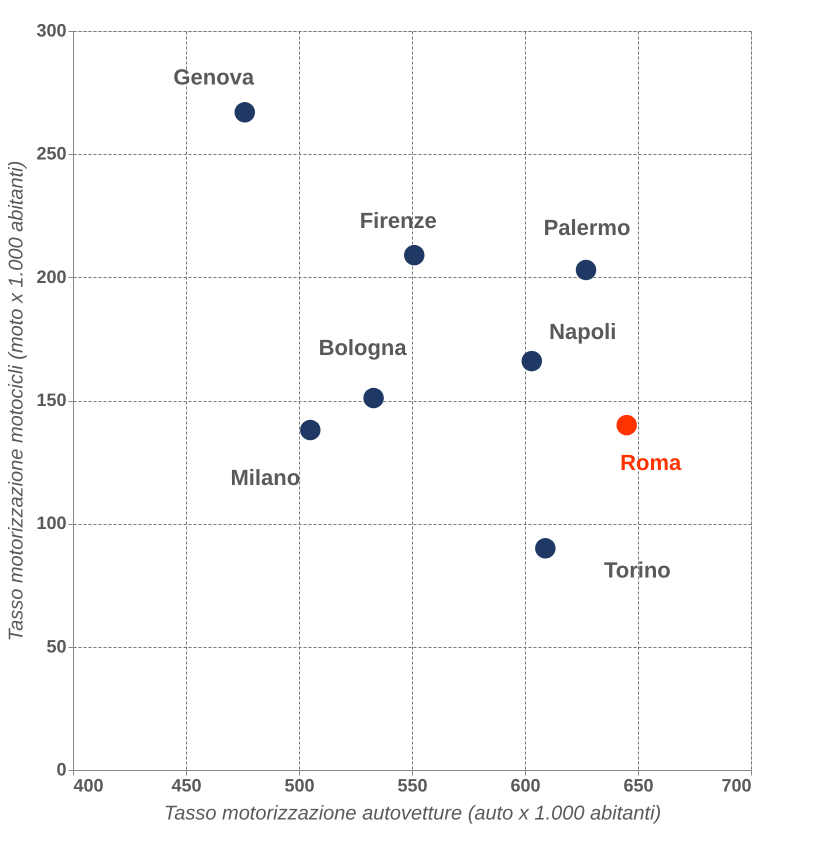 Image resolution: width=819 pixels, height=855 pixels. I want to click on annotation: Torino, so click(637, 569).